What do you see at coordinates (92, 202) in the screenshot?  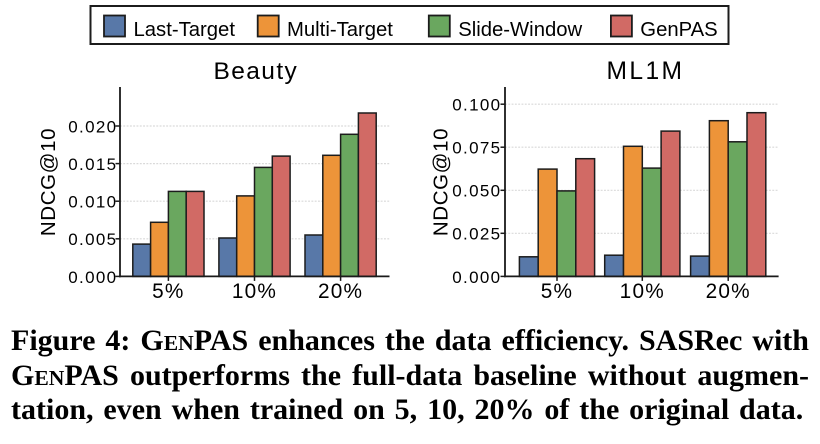 I see `svg-text: 0.010` at bounding box center [92, 202].